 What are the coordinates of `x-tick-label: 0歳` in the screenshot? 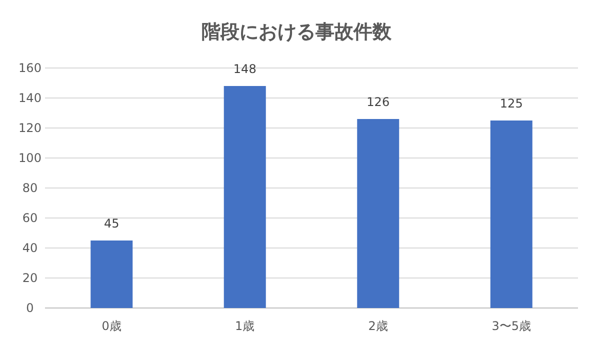 It's located at (112, 326).